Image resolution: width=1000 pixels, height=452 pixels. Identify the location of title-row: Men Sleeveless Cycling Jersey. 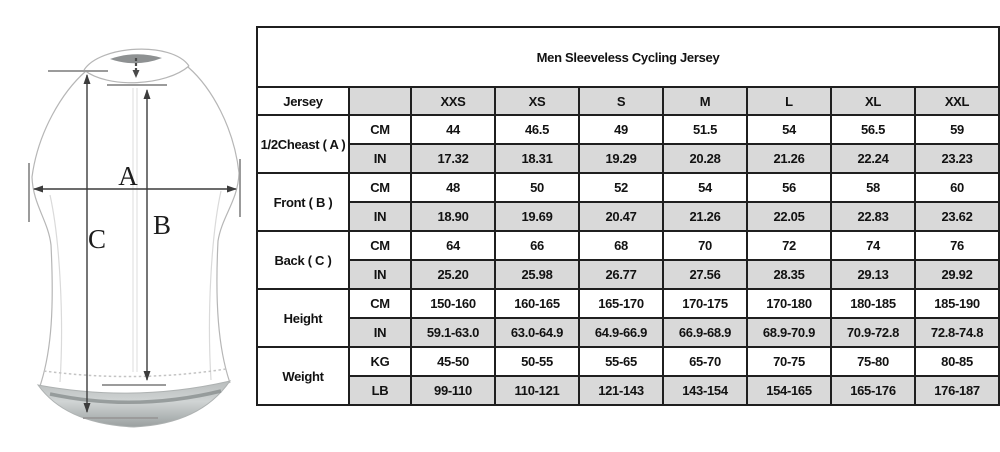
(627, 57).